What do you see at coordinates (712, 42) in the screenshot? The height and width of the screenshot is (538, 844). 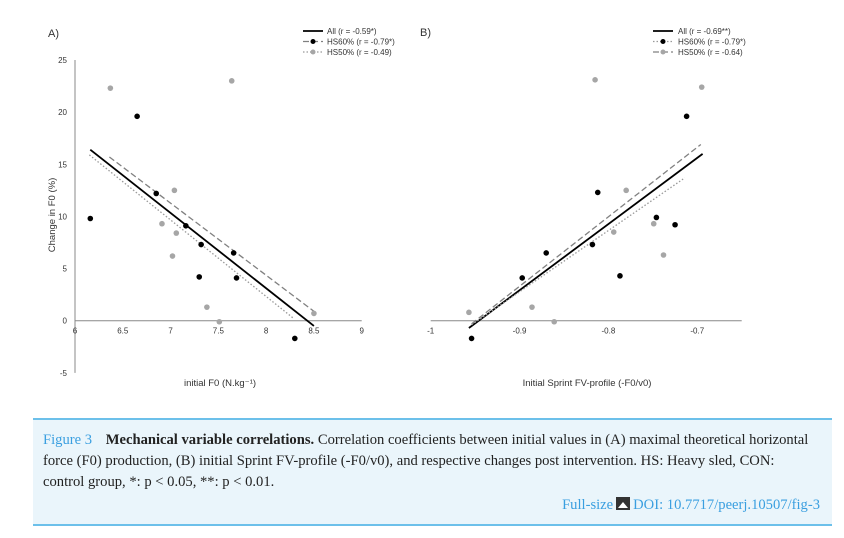 I see `panel-b-legend-entry: HS60% (r = -0.79*)` at bounding box center [712, 42].